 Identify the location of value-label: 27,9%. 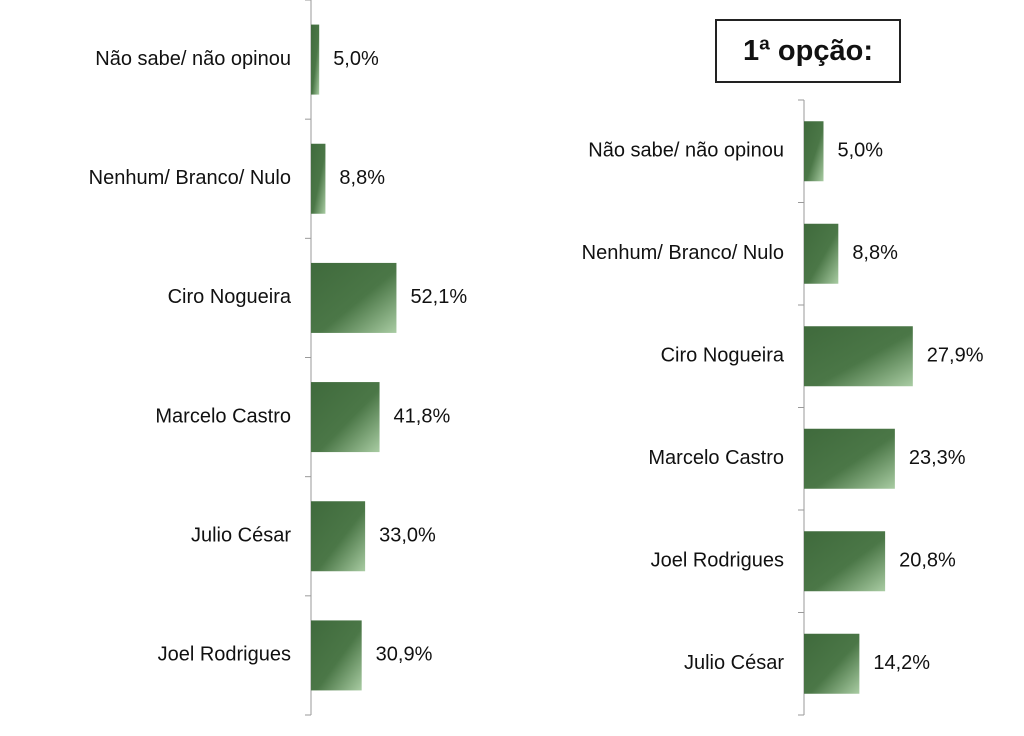
(955, 356).